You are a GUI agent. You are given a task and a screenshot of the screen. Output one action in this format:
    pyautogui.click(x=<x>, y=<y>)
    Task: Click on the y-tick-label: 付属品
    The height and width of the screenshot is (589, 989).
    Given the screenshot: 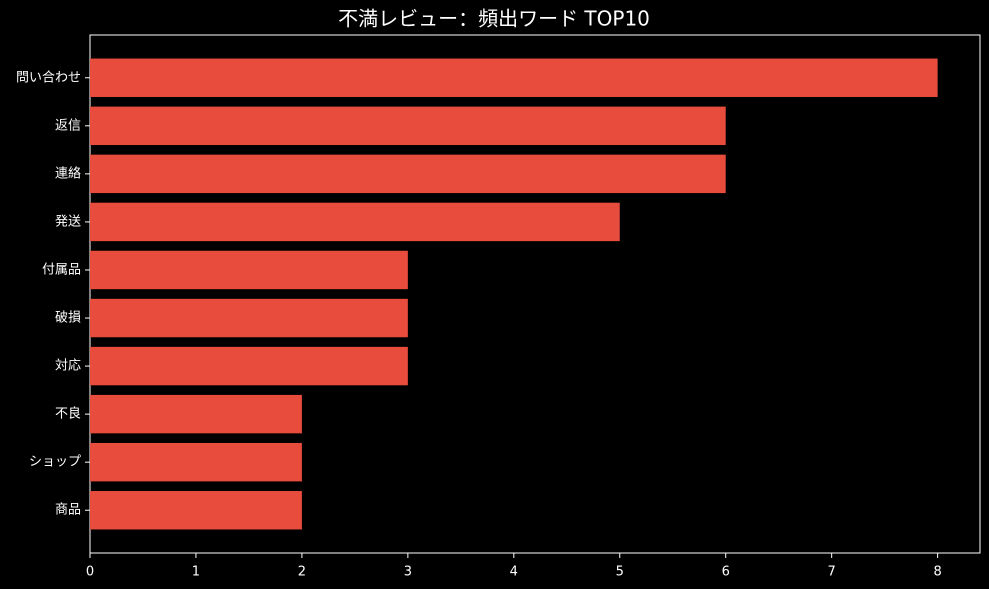 What is the action you would take?
    pyautogui.click(x=61, y=269)
    